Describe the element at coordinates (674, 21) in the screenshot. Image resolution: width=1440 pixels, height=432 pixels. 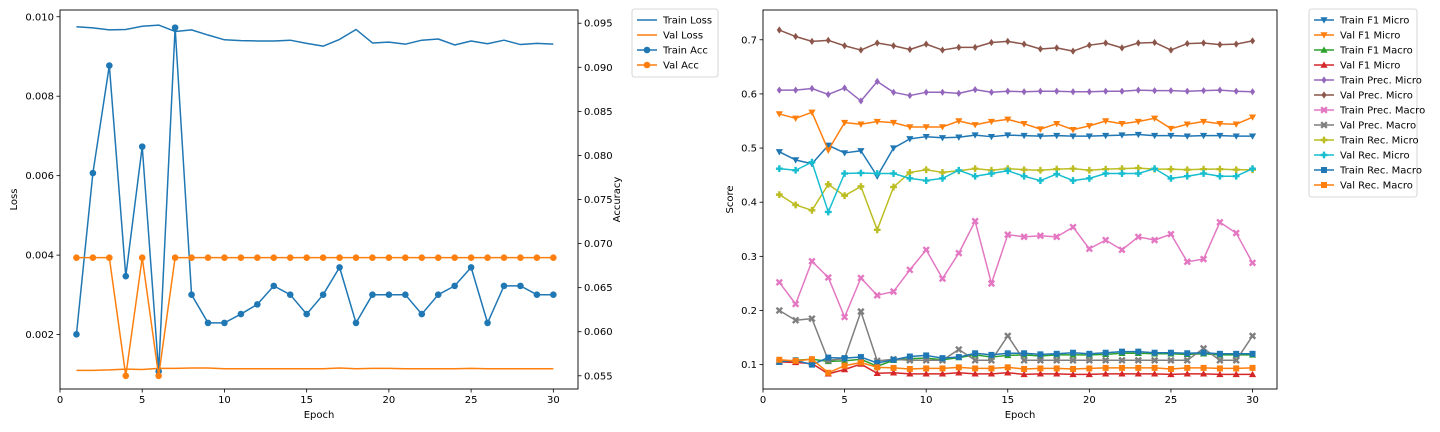
I see `legend-item-0: Train Loss` at that location.